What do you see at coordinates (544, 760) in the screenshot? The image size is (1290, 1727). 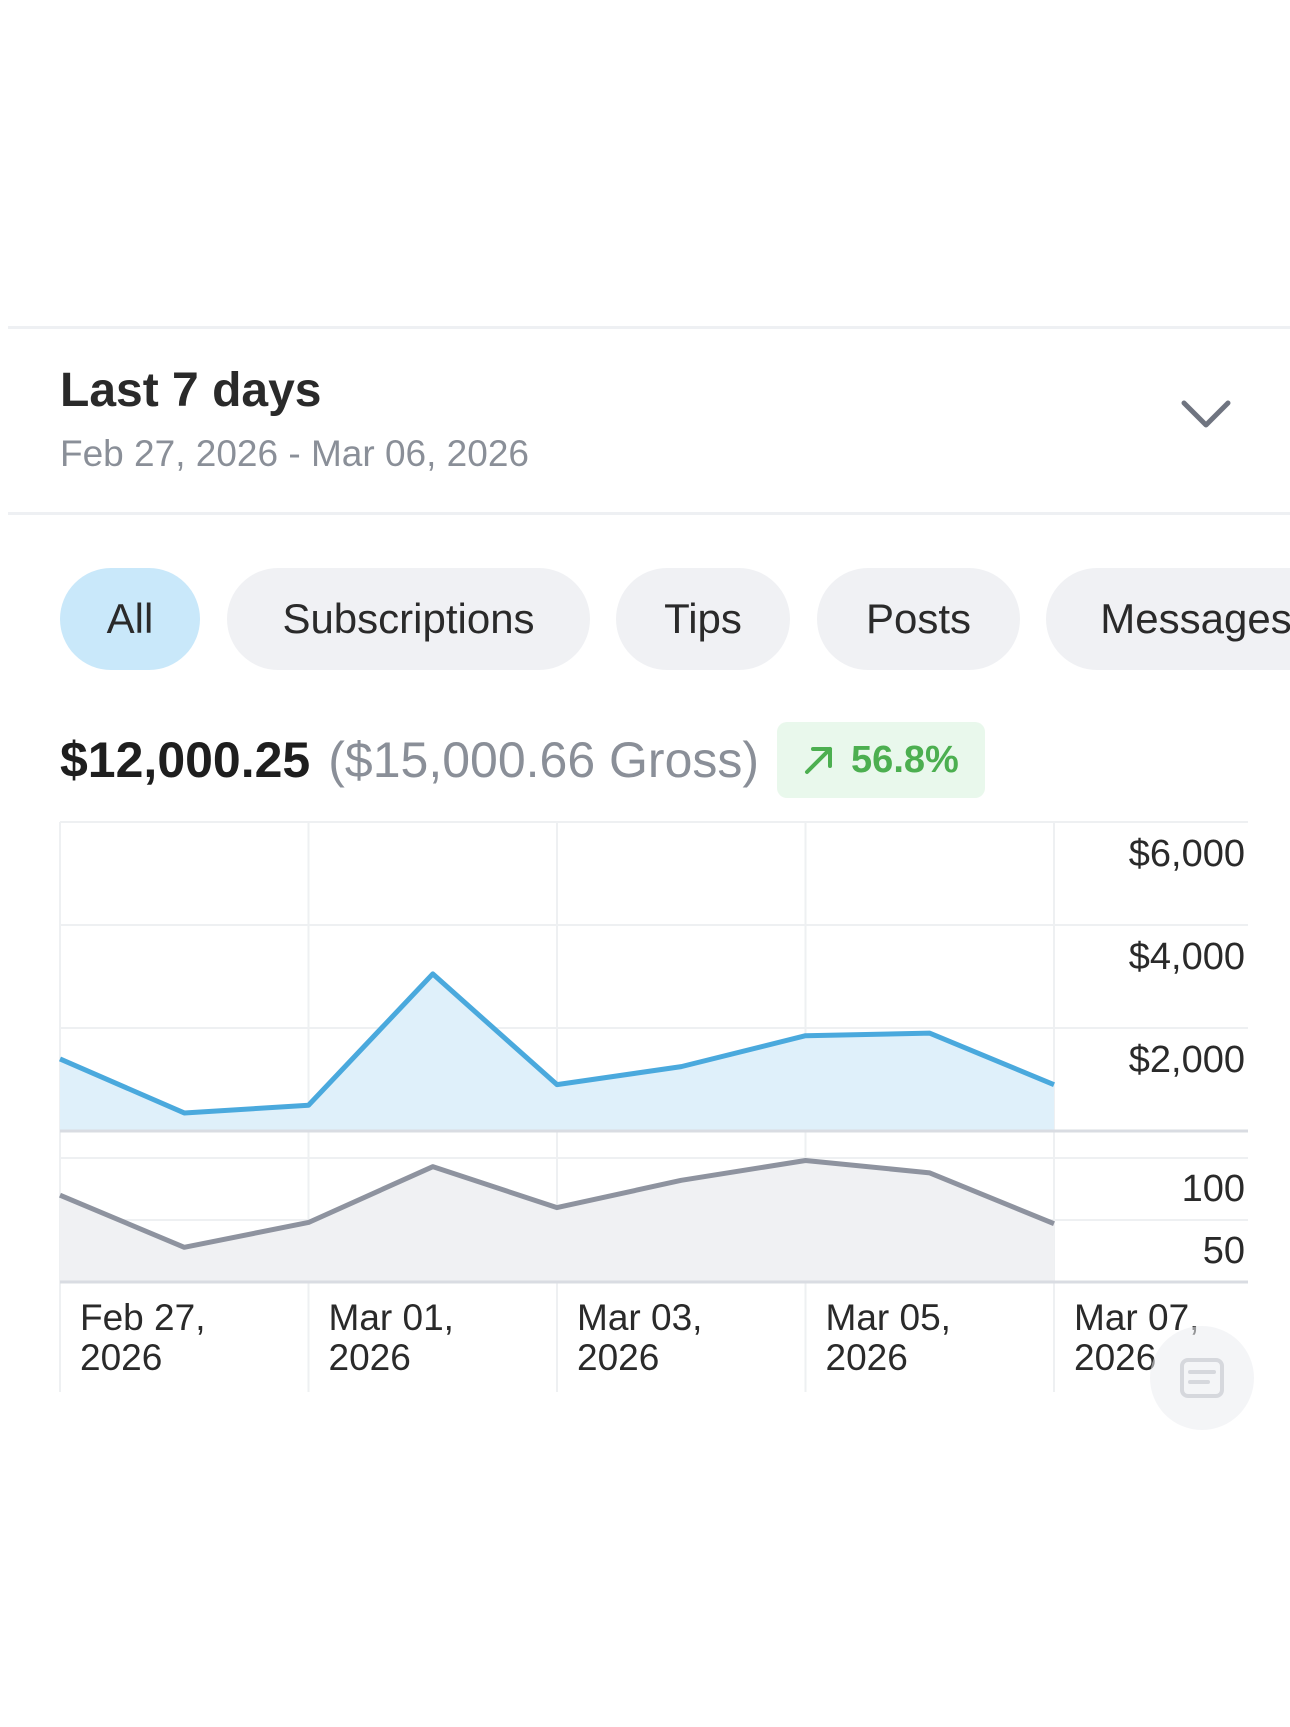 I see `gross-earnings: ($15,000.66 Gross)` at bounding box center [544, 760].